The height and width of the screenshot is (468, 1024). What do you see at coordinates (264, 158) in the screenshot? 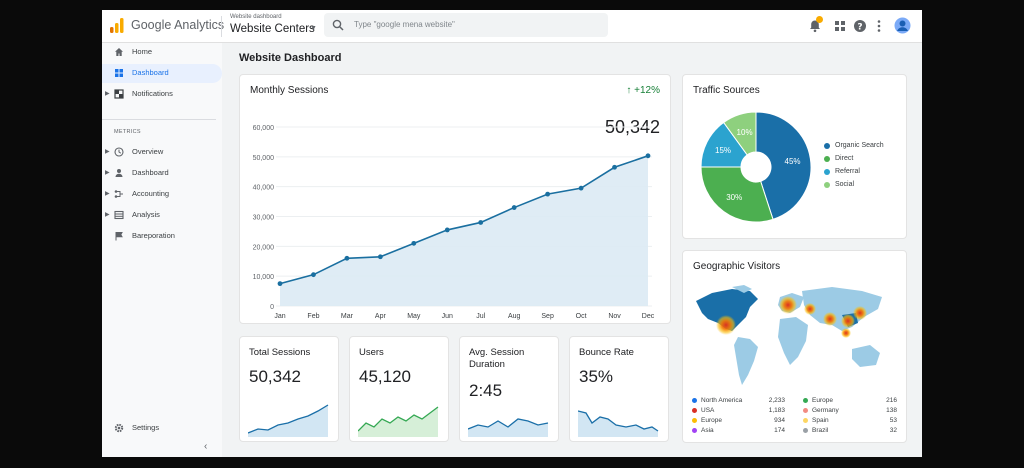
I see `y-tick-label: 50,000` at bounding box center [264, 158].